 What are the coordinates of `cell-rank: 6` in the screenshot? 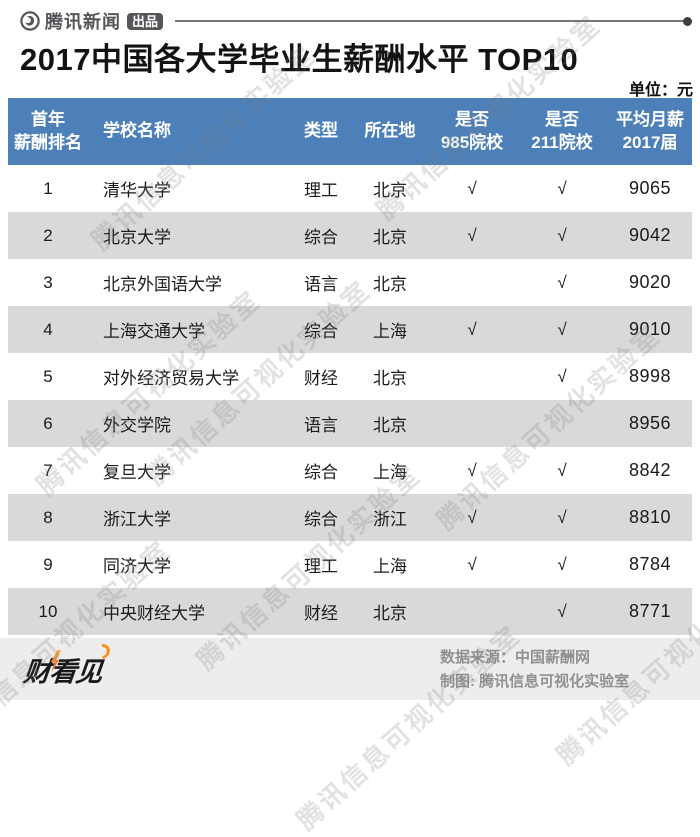 It's located at (48, 423).